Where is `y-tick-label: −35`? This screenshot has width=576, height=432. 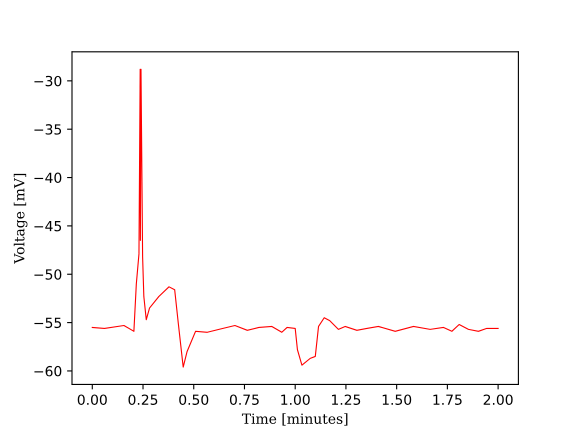
y-tick-label: −35 is located at coordinates (48, 129).